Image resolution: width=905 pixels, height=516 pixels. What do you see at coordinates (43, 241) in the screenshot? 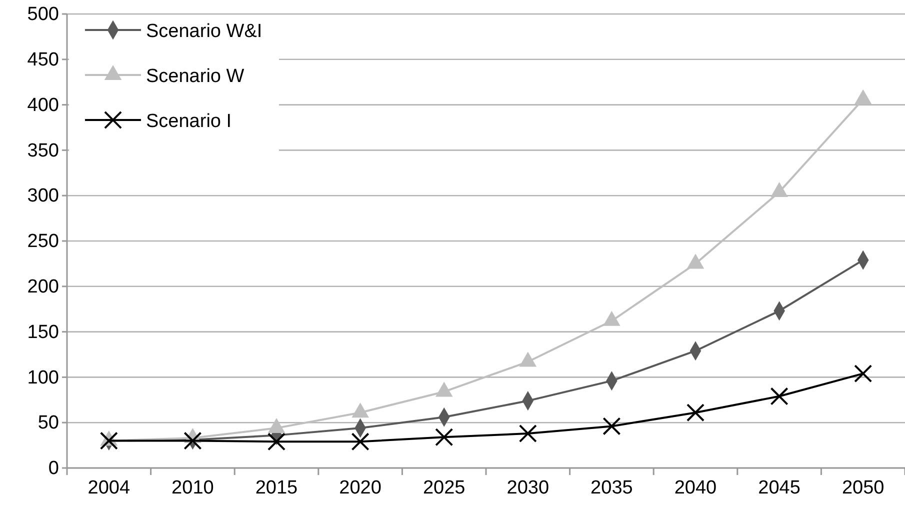
I see `y-tick-label: 250` at bounding box center [43, 241].